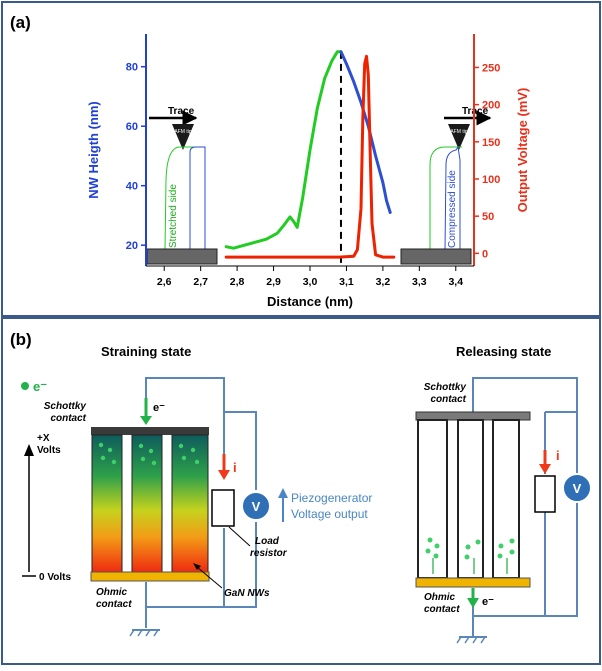 This screenshot has width=602, height=671. Describe the element at coordinates (182, 198) in the screenshot. I see `stretched-nw-outline` at that location.